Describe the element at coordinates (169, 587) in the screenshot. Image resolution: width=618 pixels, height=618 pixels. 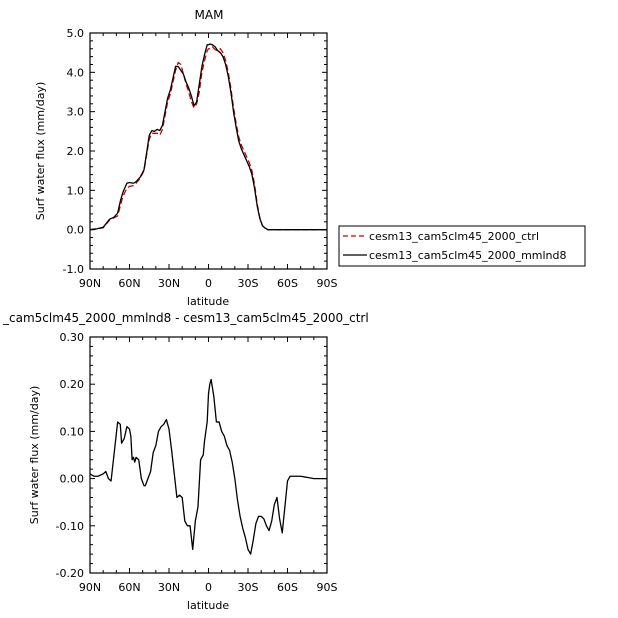
I see `bottom-x-tick-label: 30N` at that location.